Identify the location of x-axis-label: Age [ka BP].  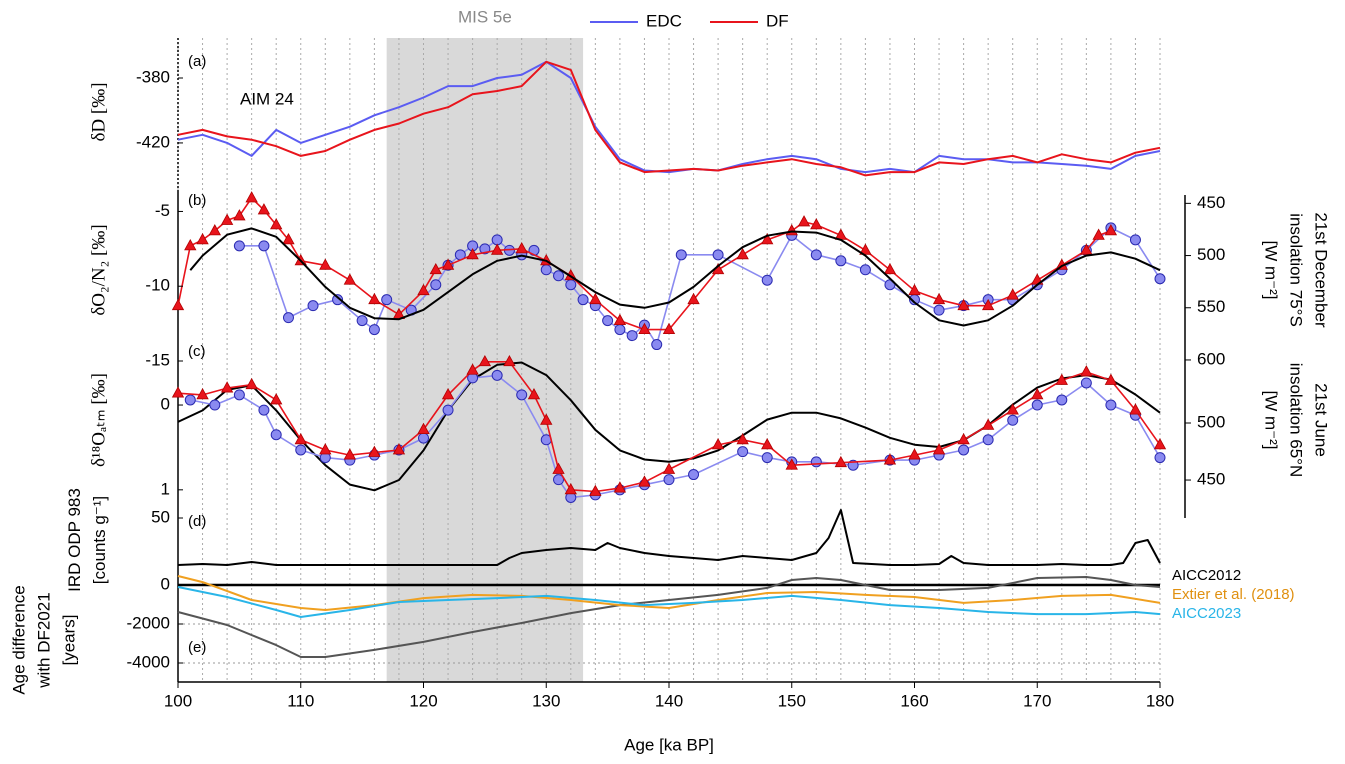
(669, 744).